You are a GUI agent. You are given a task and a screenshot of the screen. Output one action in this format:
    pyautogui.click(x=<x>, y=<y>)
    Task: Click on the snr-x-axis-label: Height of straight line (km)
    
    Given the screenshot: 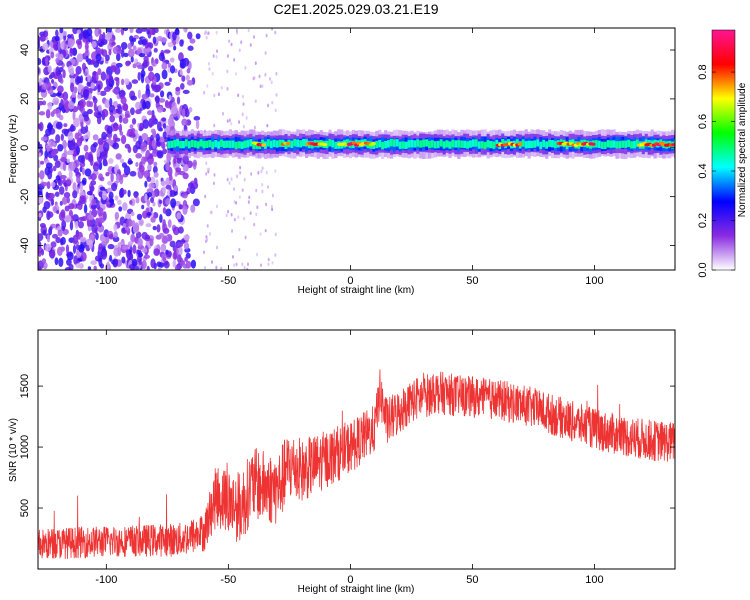 What is the action you would take?
    pyautogui.click(x=356, y=589)
    